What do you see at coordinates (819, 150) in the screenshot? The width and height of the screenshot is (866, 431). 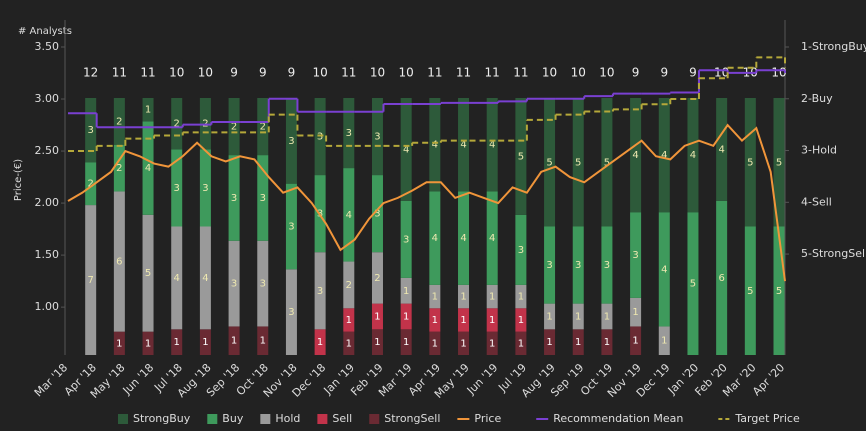 I see `y2-tick-label: 3-Hold` at bounding box center [819, 150].